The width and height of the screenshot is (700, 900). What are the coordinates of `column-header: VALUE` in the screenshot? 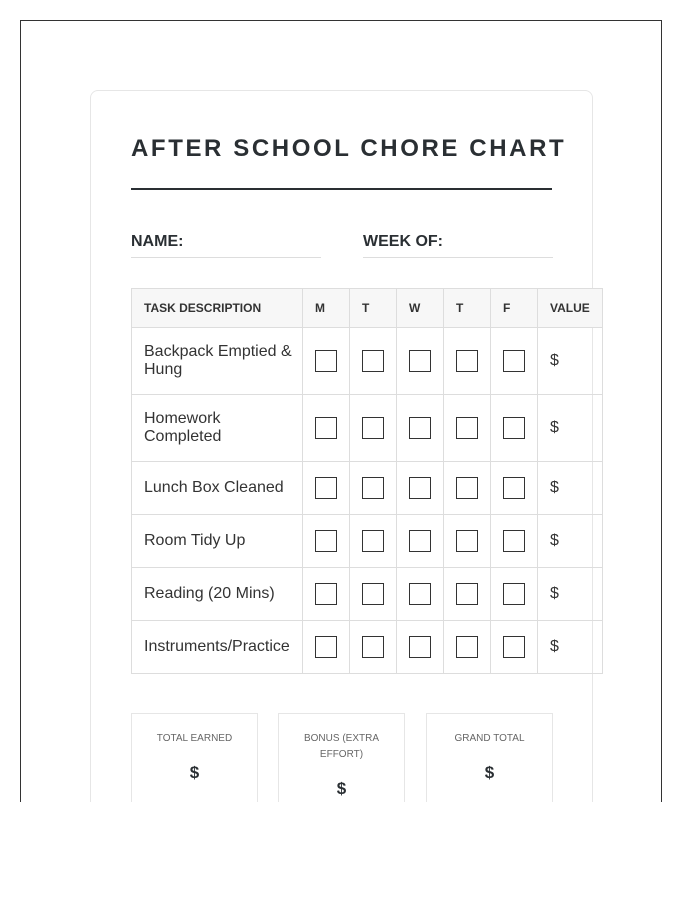 It's located at (570, 308).